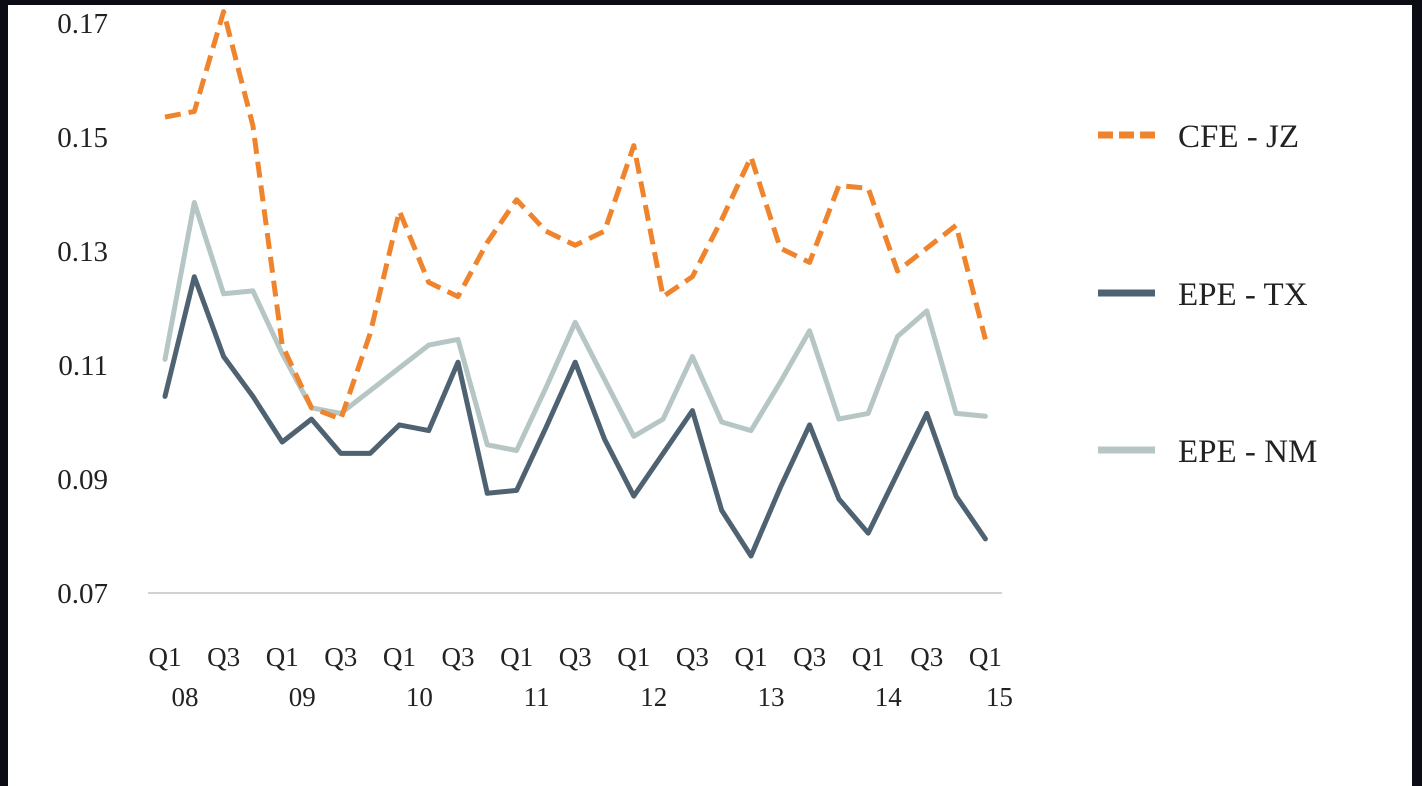 The width and height of the screenshot is (1422, 786). Describe the element at coordinates (82, 309) in the screenshot. I see `y-axis: 0.07 0.09 0.11 0.13 0.15 0.17` at that location.